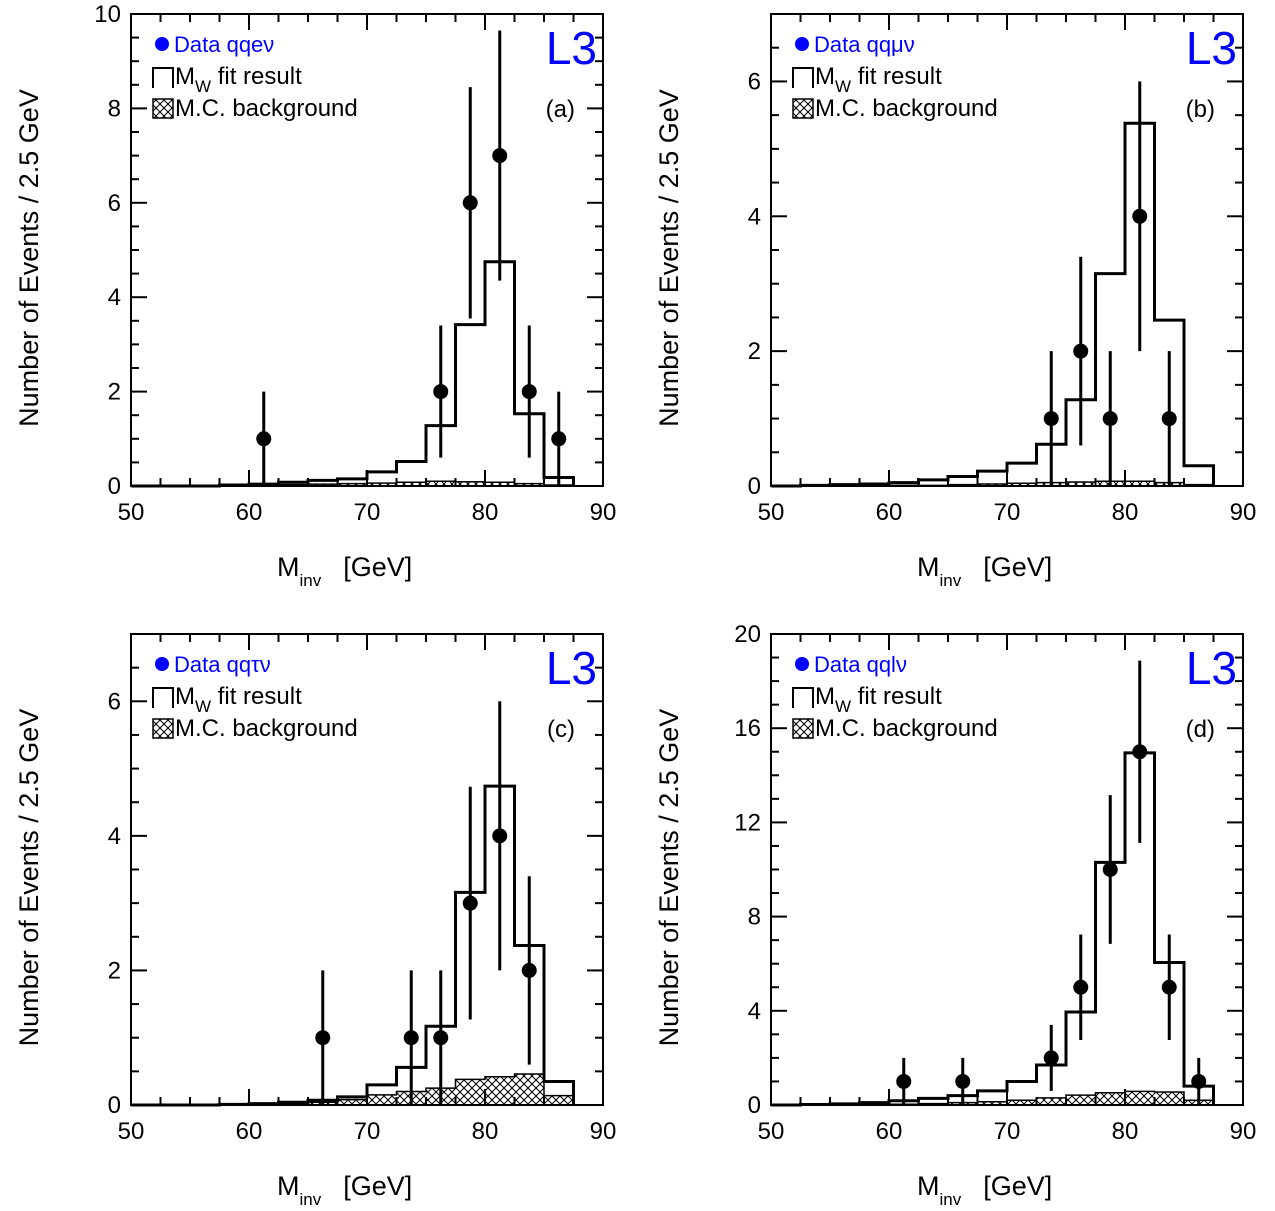 Image resolution: width=1275 pixels, height=1211 pixels. What do you see at coordinates (864, 44) in the screenshot?
I see `legend-data-label: Data qqμν` at bounding box center [864, 44].